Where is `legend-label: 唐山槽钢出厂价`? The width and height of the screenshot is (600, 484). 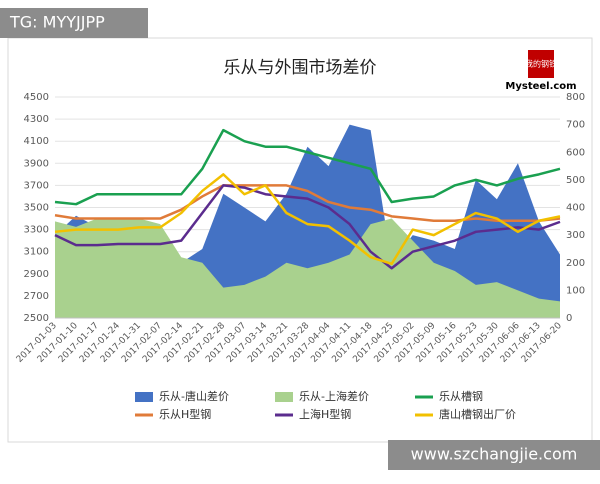
legend-label: 唐山槽钢出厂价 is located at coordinates (477, 414).